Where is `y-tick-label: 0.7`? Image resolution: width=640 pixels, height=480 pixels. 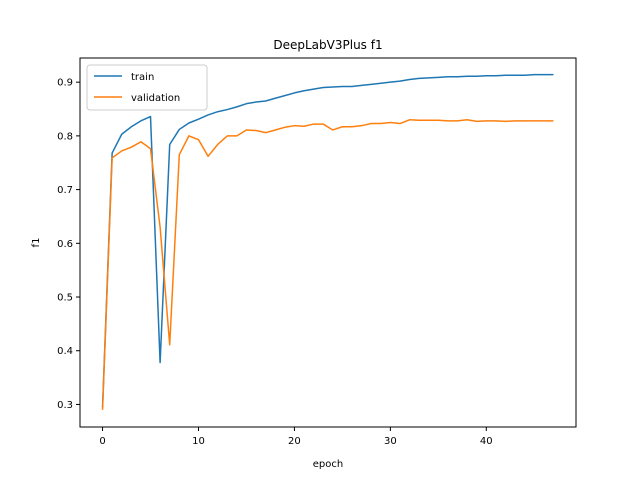
y-tick-label: 0.7 is located at coordinates (65, 190).